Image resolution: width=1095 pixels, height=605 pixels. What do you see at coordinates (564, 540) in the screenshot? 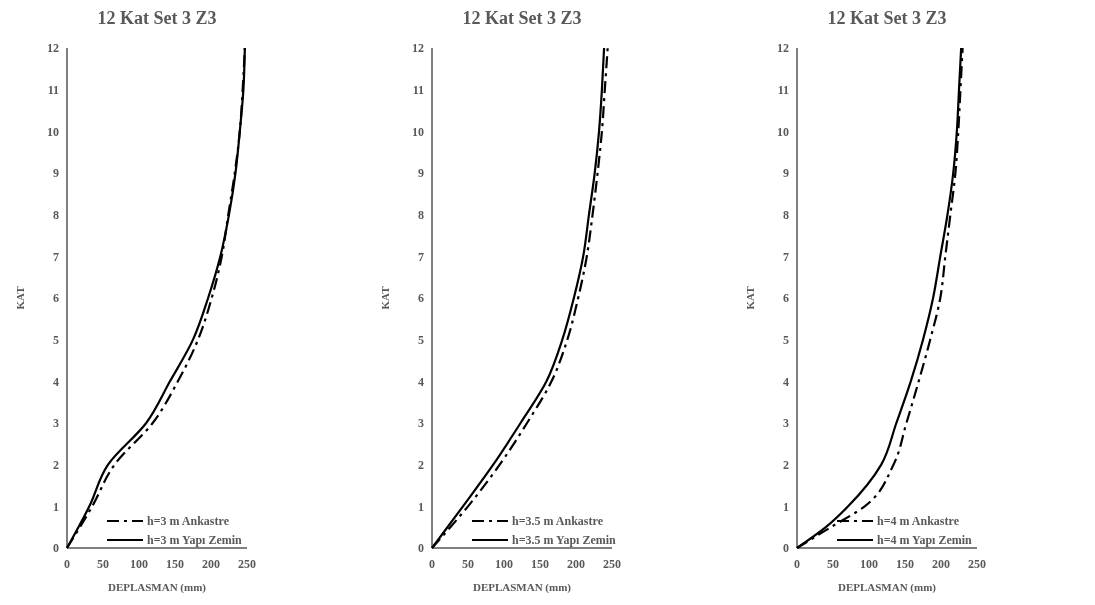
I see `legend-label: h=3.5 m Yapı Zemin` at bounding box center [564, 540].